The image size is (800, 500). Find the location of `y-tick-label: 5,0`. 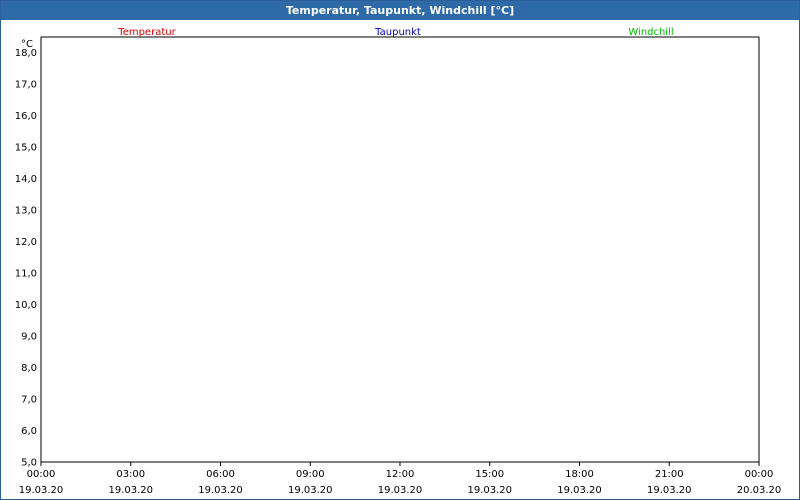

y-tick-label: 5,0 is located at coordinates (29, 463).